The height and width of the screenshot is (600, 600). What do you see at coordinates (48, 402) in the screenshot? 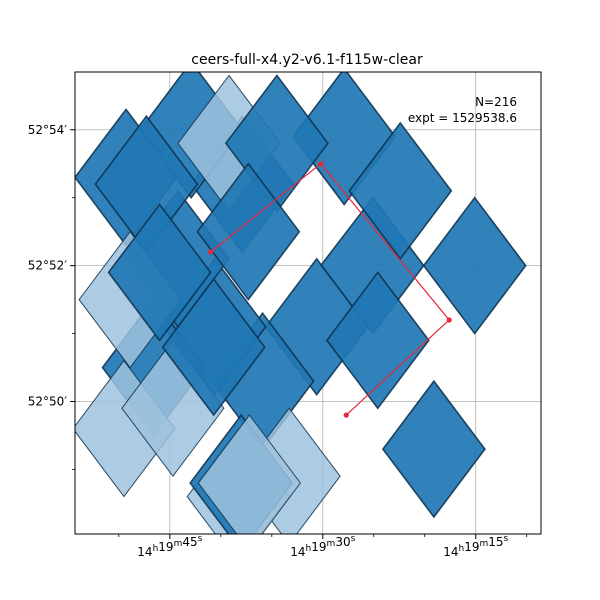
I see `y-tick-label-2: 52°50′` at bounding box center [48, 402].